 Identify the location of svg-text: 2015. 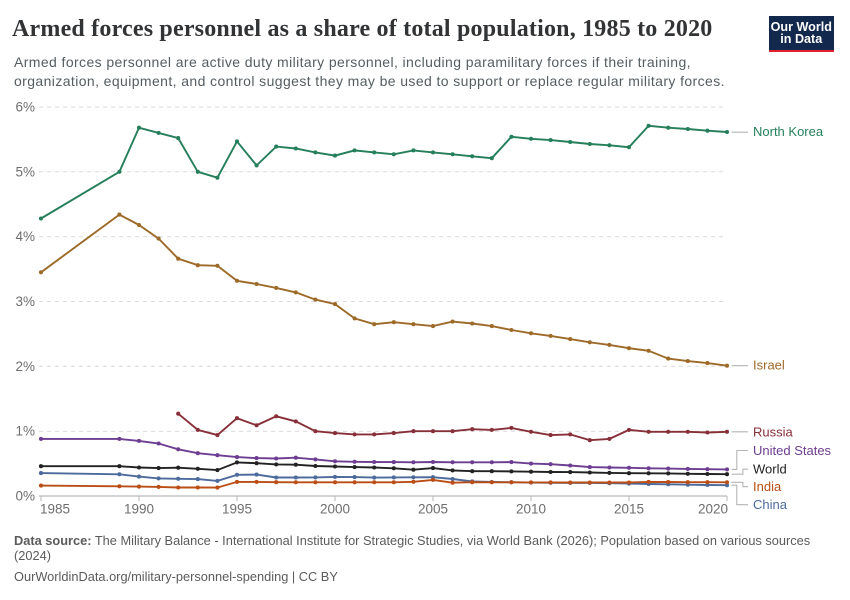
(629, 509).